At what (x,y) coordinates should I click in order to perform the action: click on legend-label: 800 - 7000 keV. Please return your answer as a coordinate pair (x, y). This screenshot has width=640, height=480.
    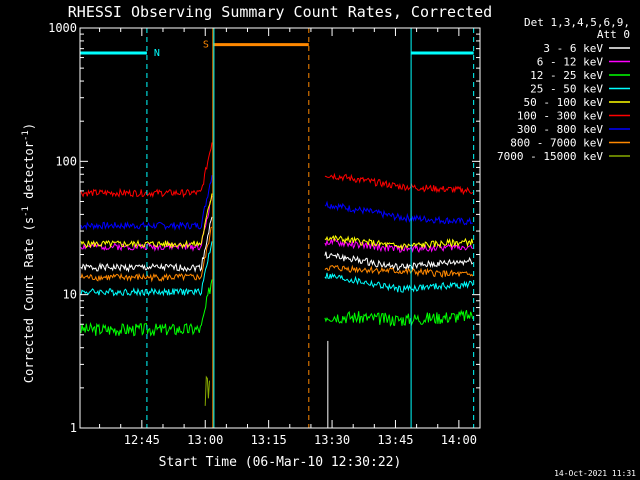
    Looking at the image, I should click on (556, 143).